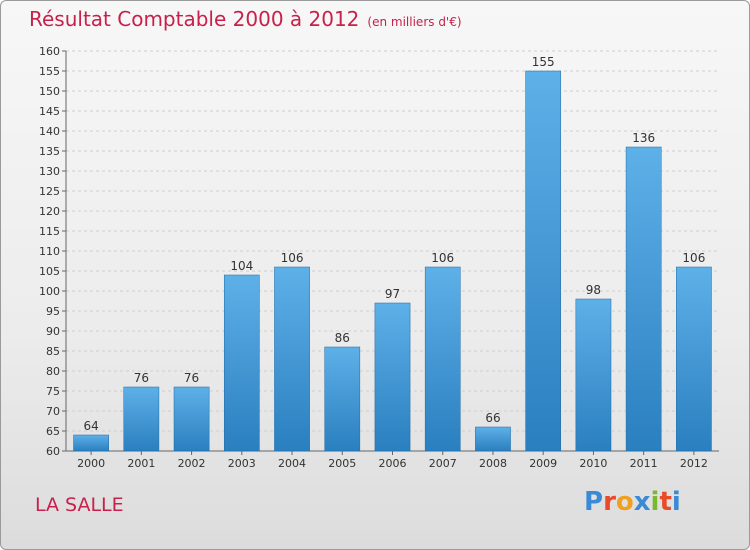  I want to click on y-tick-label: 120, so click(49, 211).